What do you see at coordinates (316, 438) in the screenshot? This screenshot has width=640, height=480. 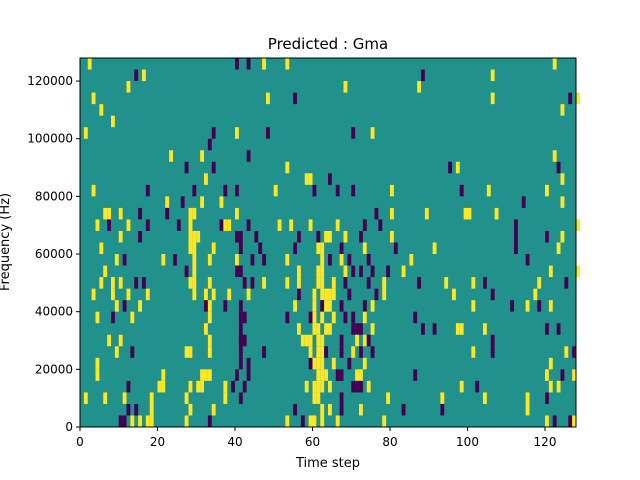 I see `x-axis: 0 20 40 60 80 100 120` at bounding box center [316, 438].